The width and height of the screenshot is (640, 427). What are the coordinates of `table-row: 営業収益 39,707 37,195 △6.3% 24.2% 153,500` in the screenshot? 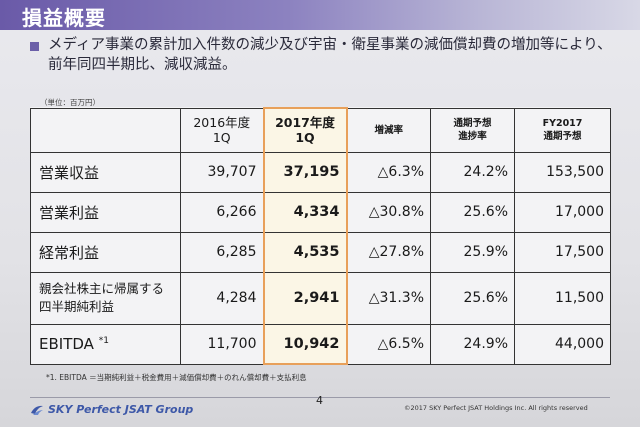 It's located at (320, 172).